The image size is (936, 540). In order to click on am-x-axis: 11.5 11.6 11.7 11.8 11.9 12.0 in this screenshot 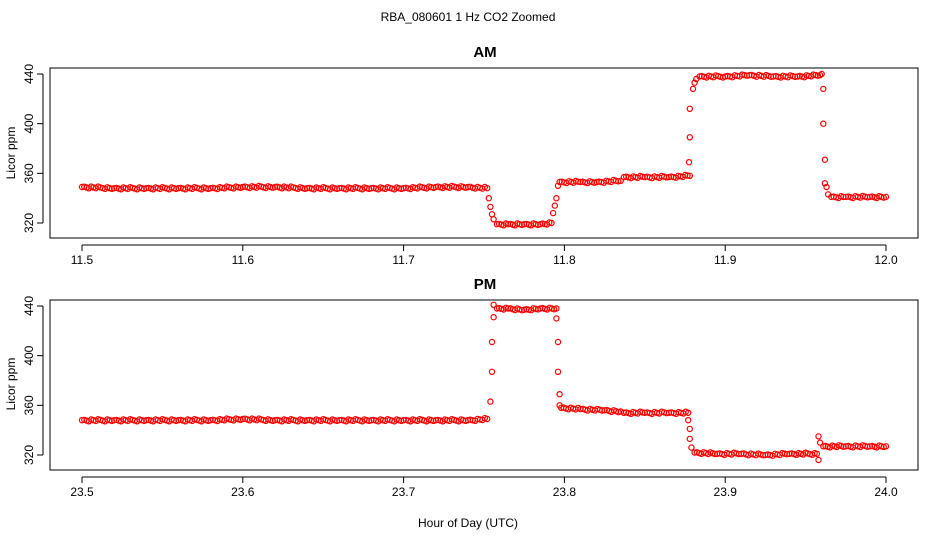, I will do `click(484, 255)`.